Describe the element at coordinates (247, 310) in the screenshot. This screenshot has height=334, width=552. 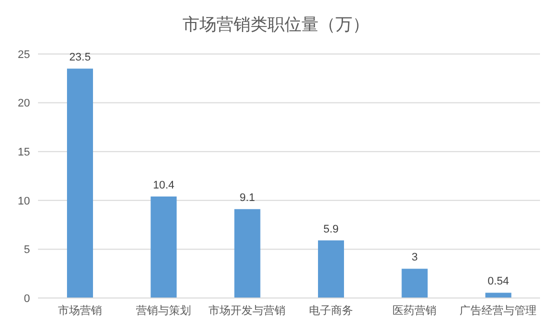
I see `x-tick-label: 市场开发与营销` at that location.